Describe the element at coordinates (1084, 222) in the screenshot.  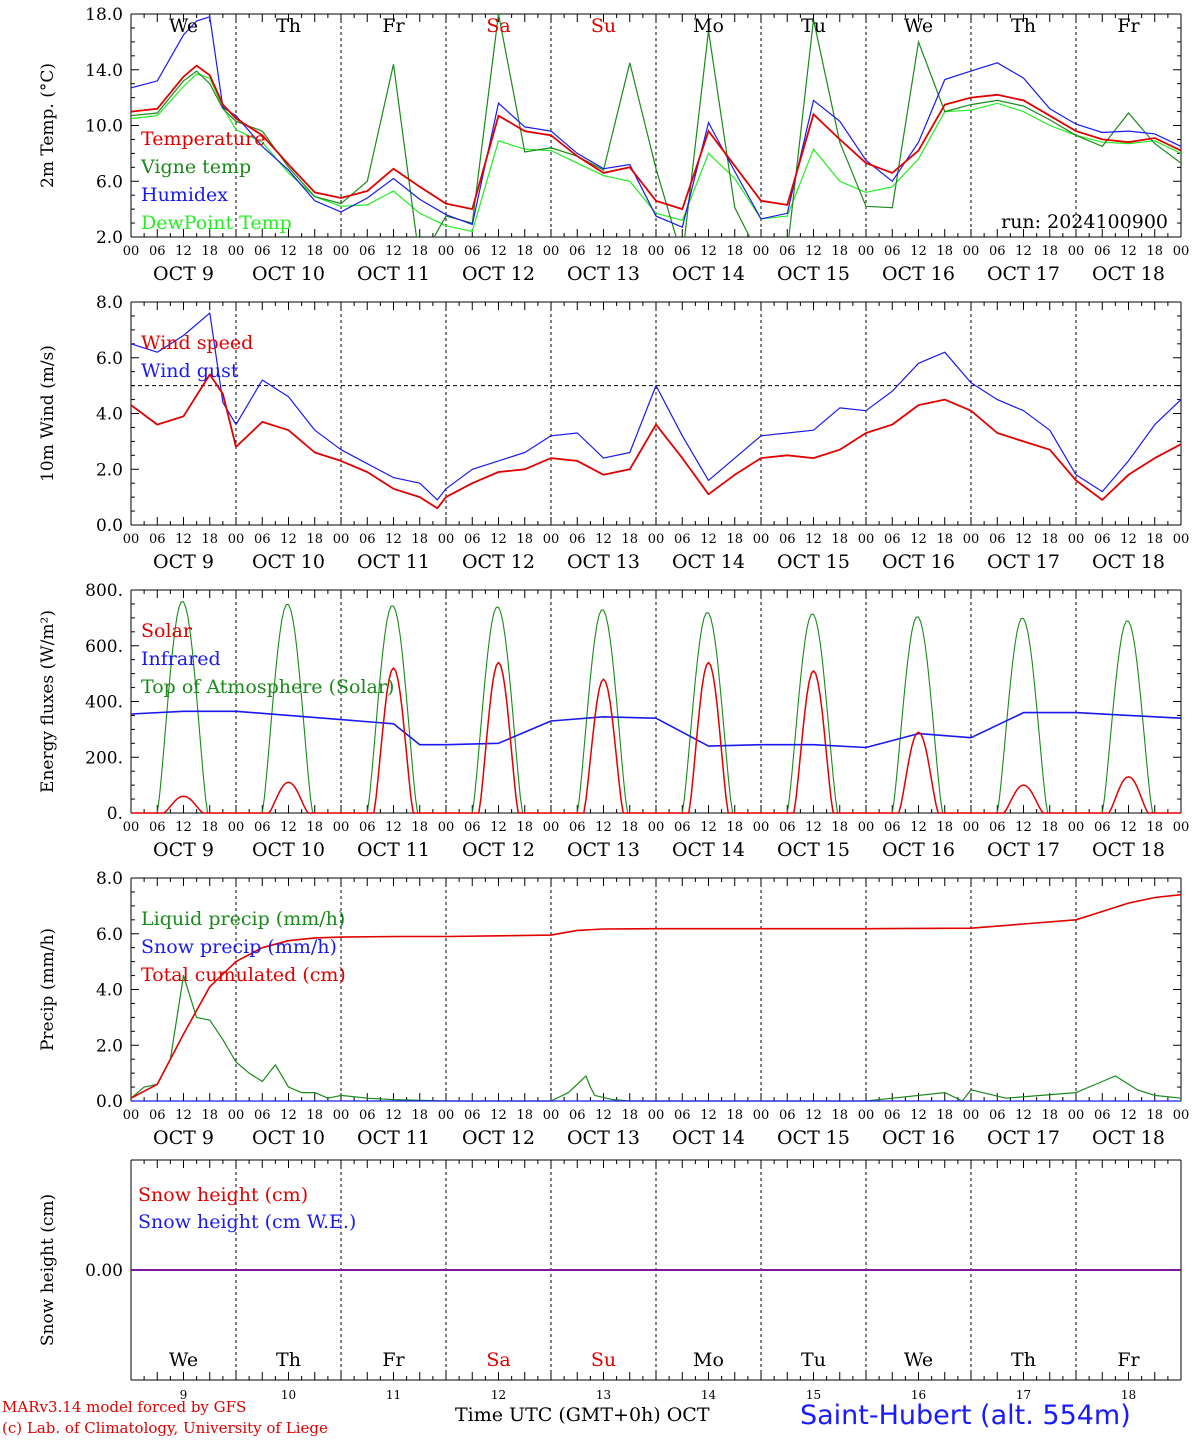
I see `run-annotation: run: 2024100900` at that location.